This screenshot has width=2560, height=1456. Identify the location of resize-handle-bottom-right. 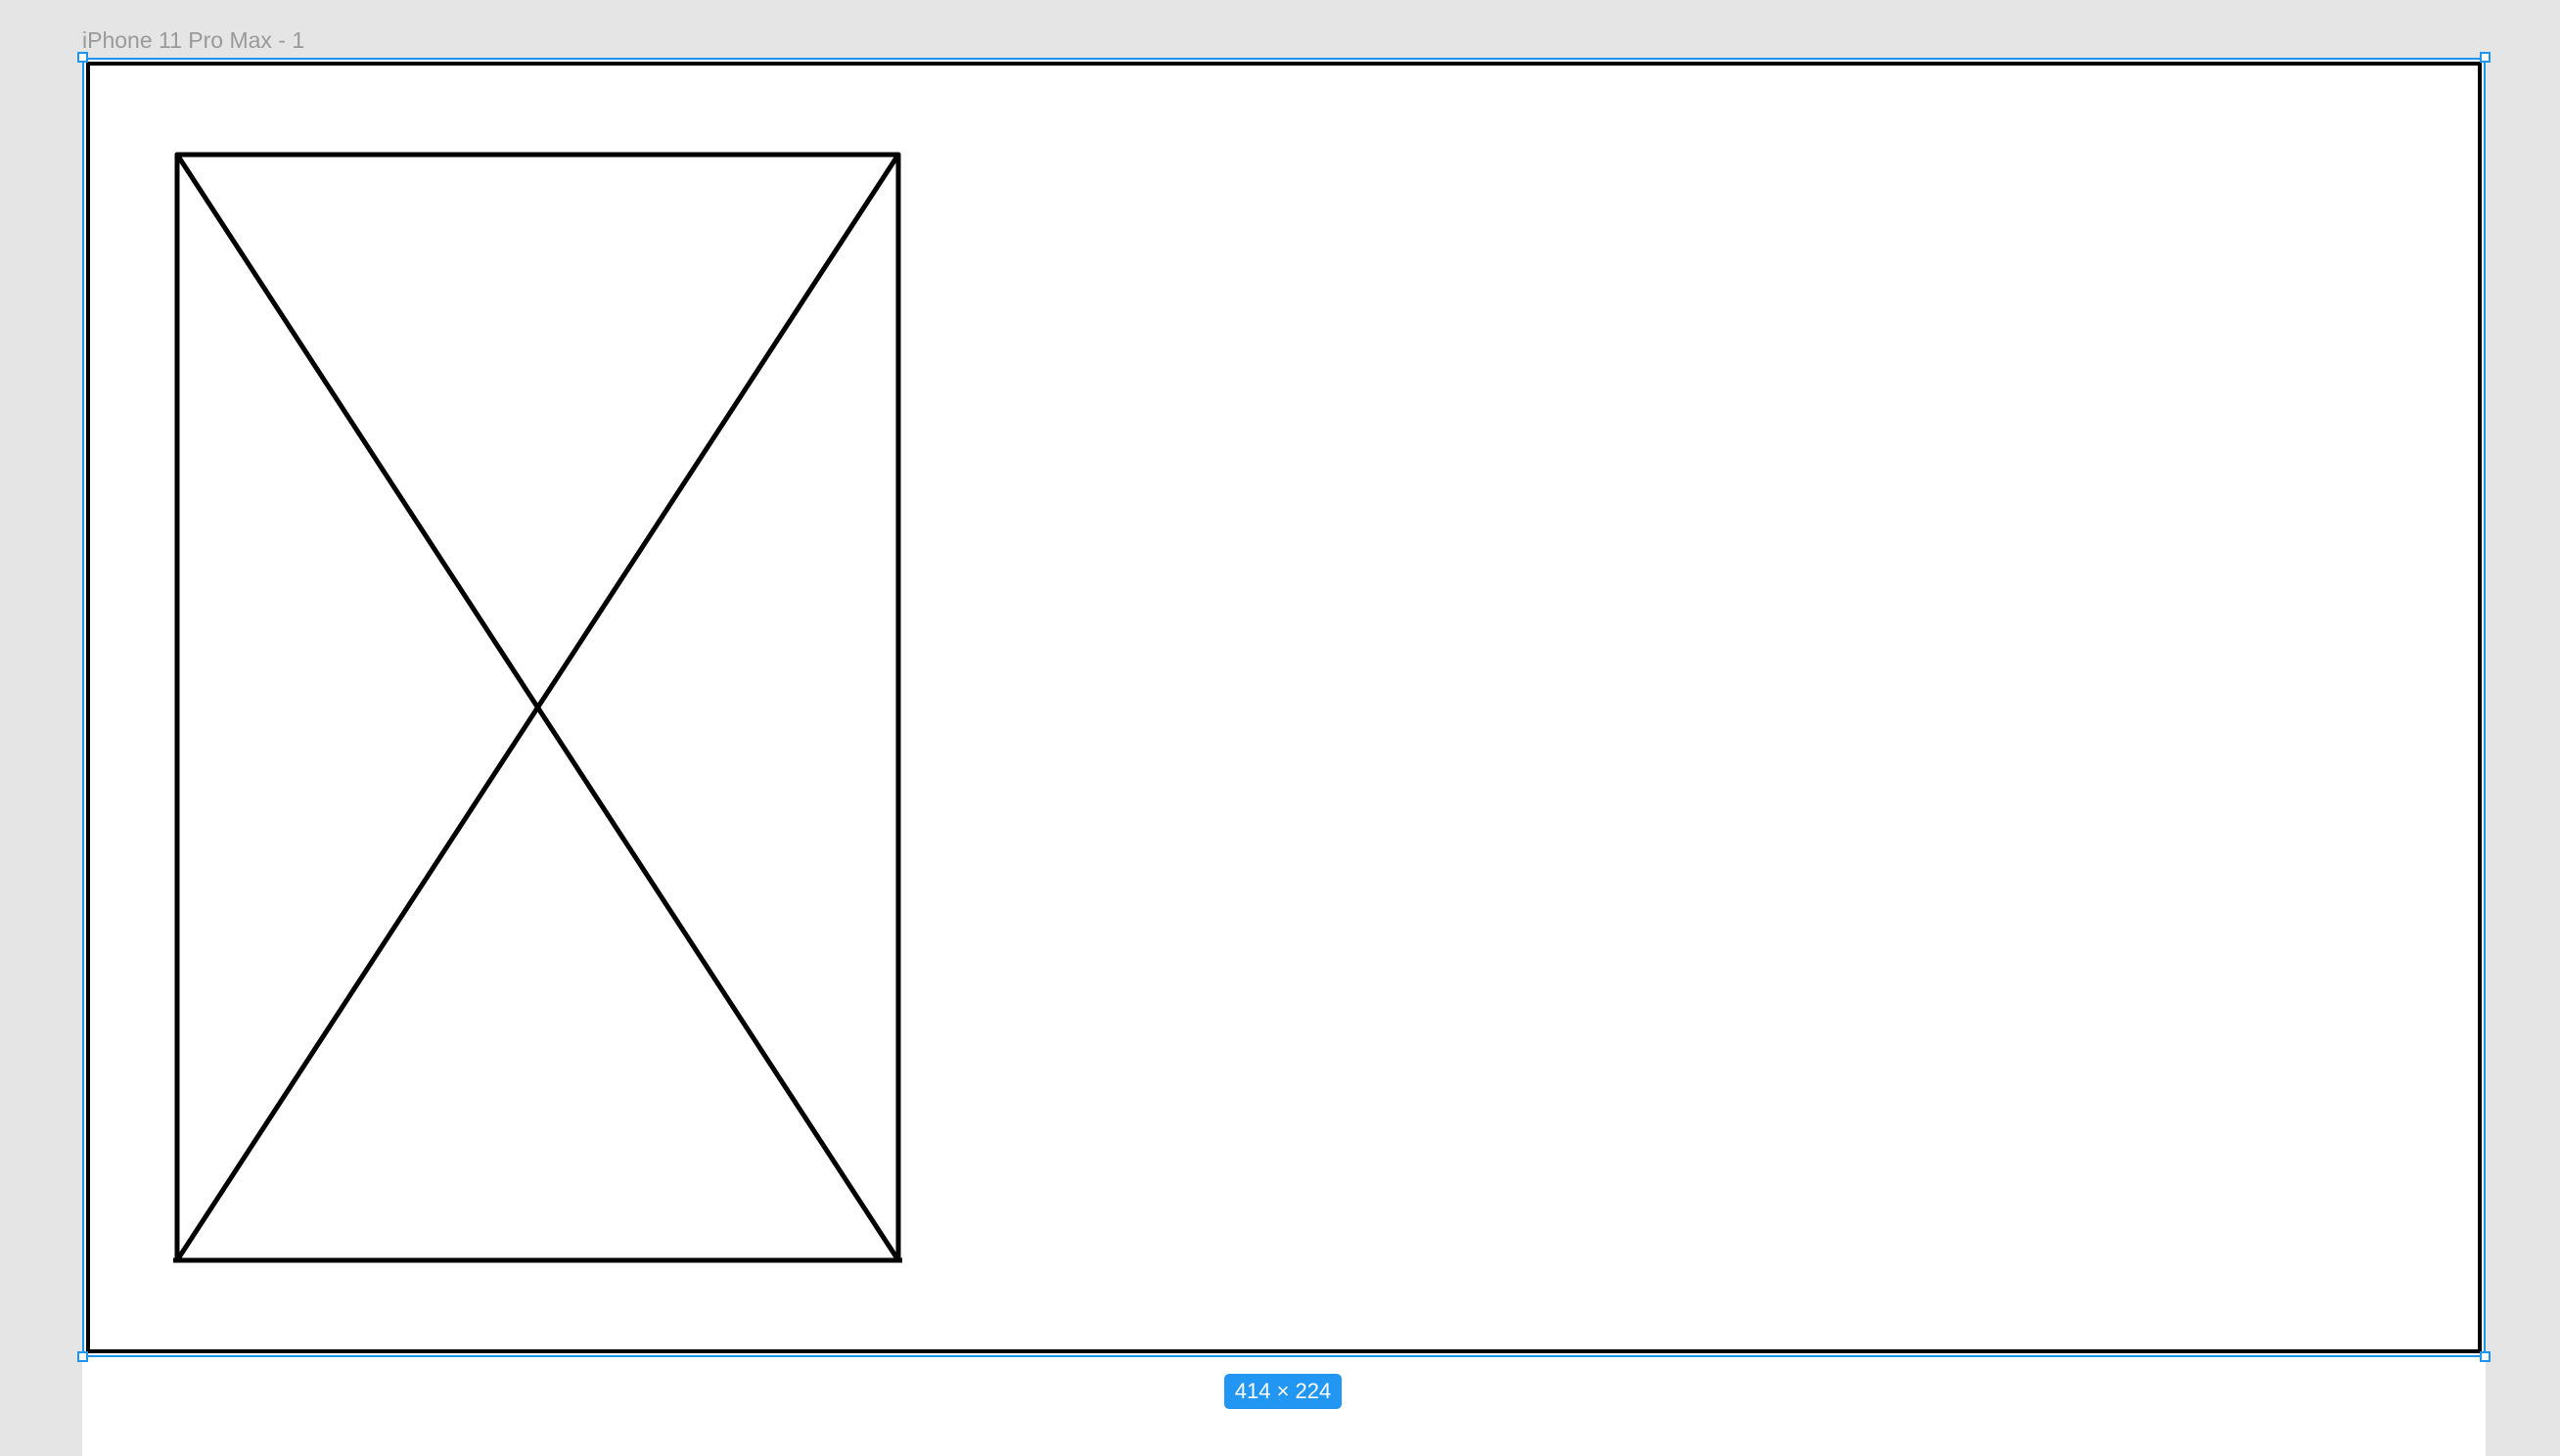
(2485, 1356).